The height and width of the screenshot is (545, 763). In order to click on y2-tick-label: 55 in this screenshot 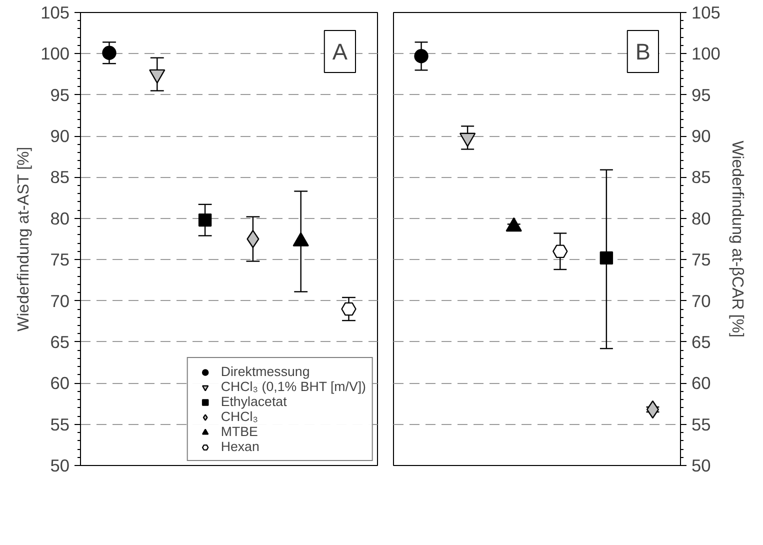, I will do `click(701, 424)`.